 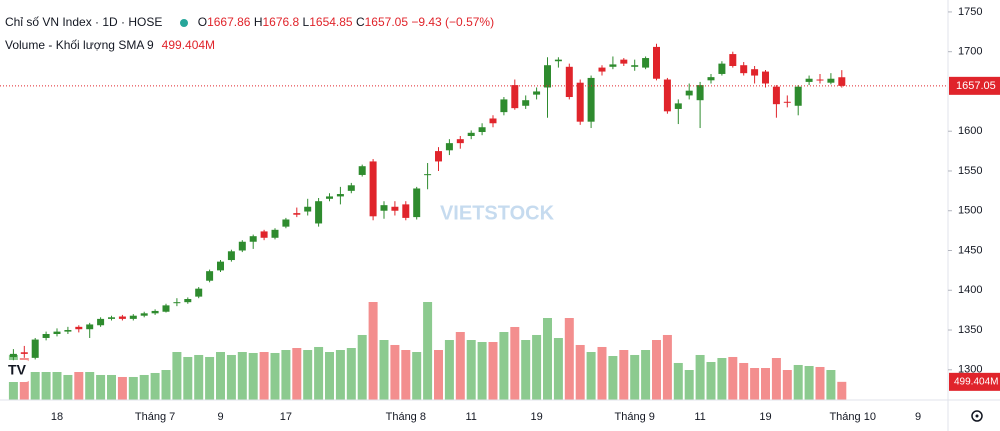 What do you see at coordinates (970, 131) in the screenshot?
I see `y-tick-label: 1600` at bounding box center [970, 131].